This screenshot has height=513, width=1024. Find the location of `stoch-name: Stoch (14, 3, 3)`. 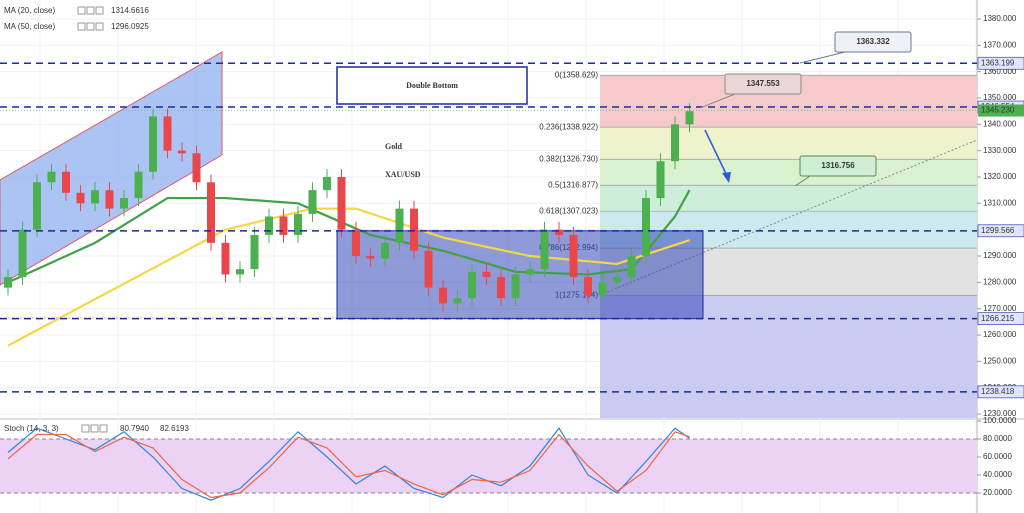

stoch-name: Stoch (14, 3, 3) is located at coordinates (31, 428).